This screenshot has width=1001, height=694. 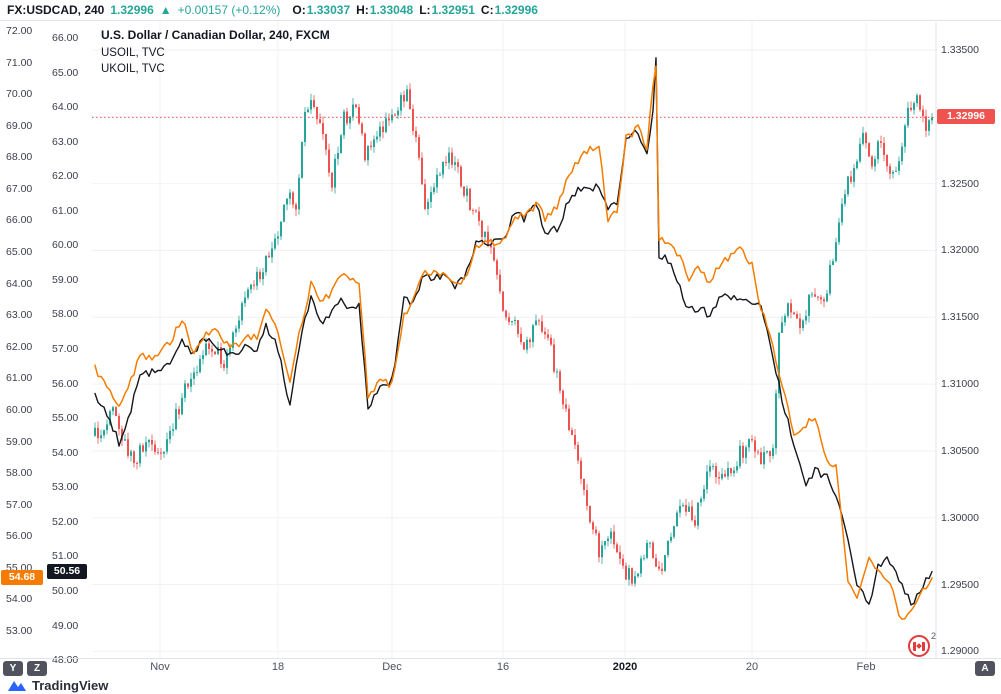 I want to click on time-tick-label: 18, so click(x=278, y=667).